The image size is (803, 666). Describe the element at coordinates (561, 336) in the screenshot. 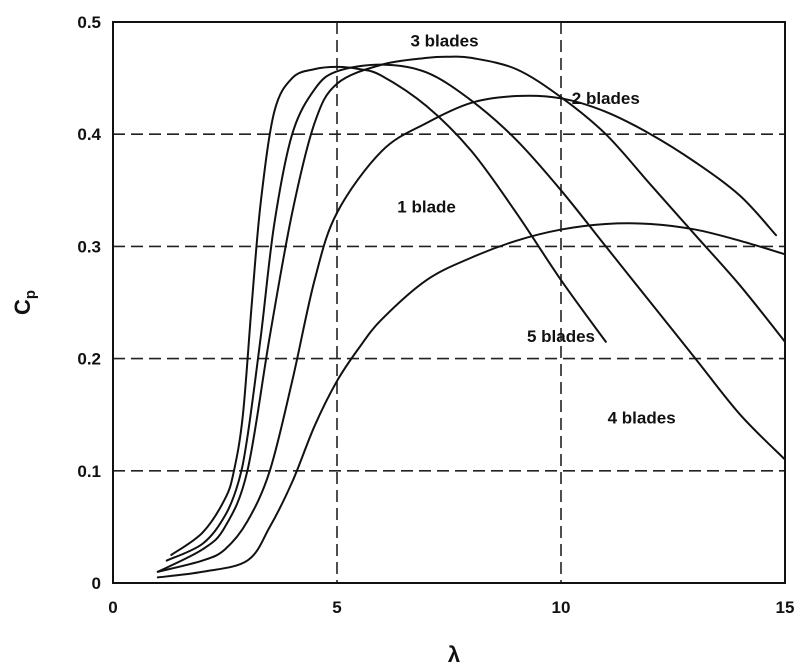

I see `annotation-5-blades: 5 blades` at that location.